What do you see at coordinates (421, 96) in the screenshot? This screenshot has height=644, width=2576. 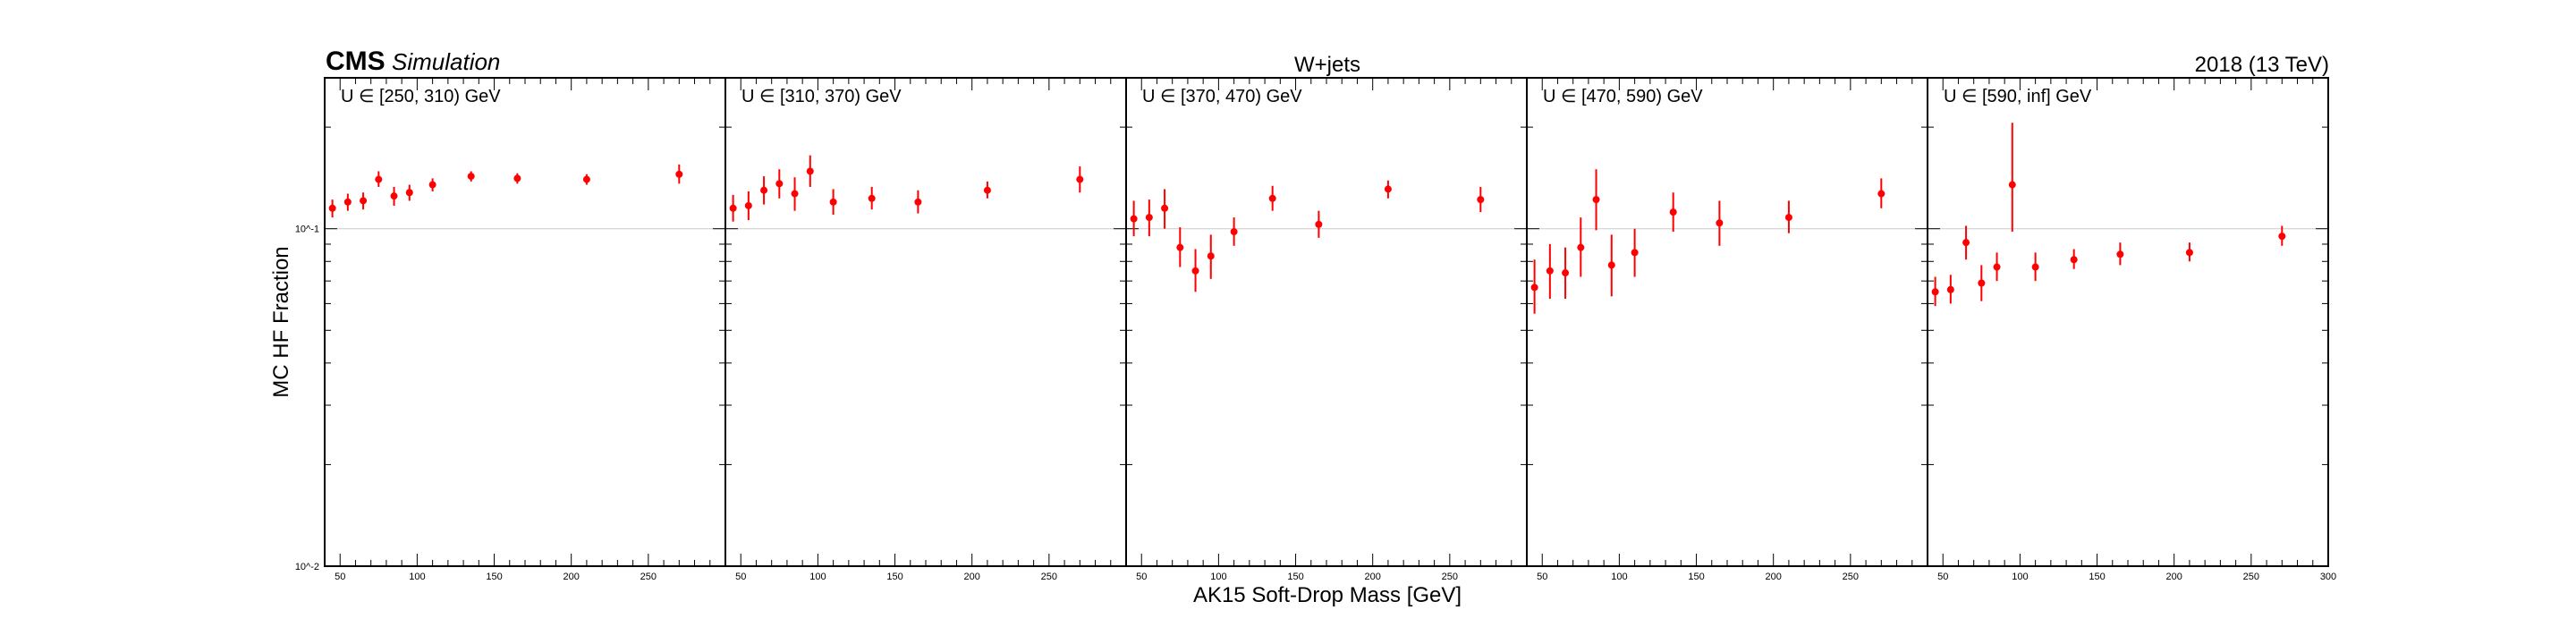 I see `panel-label: U ∈ [250, 310) GeV` at bounding box center [421, 96].